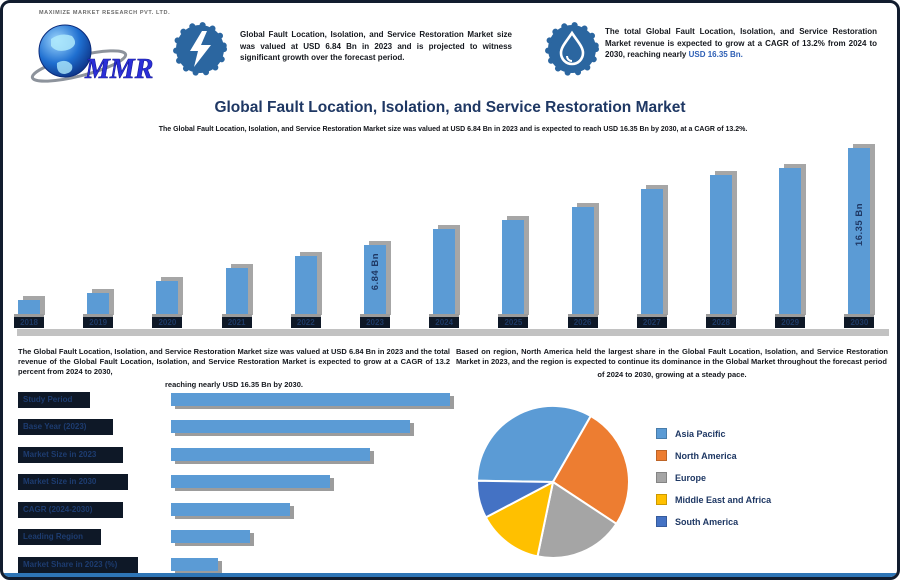 Image resolution: width=900 pixels, height=580 pixels. Describe the element at coordinates (514, 499) in the screenshot. I see `pie-slice-south-america` at that location.